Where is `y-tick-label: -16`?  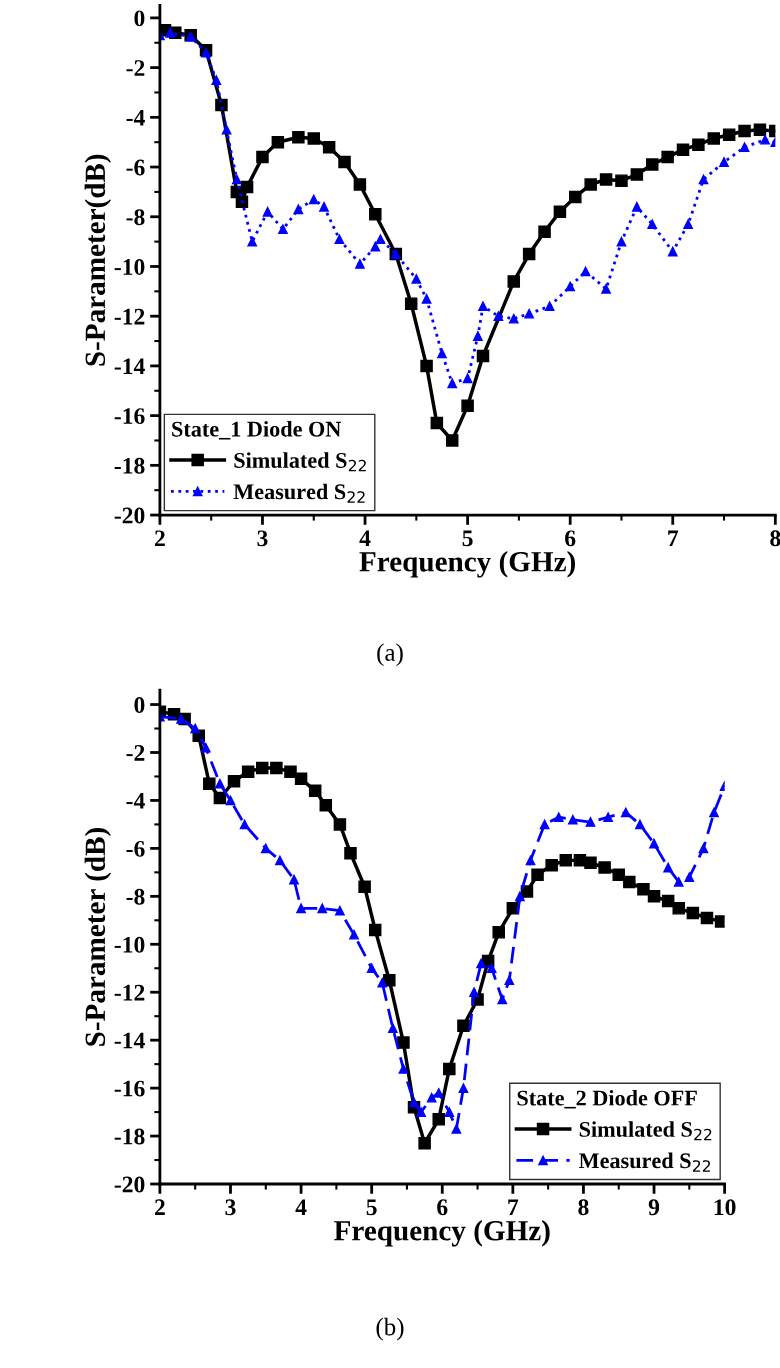 y-tick-label: -16 is located at coordinates (129, 1088).